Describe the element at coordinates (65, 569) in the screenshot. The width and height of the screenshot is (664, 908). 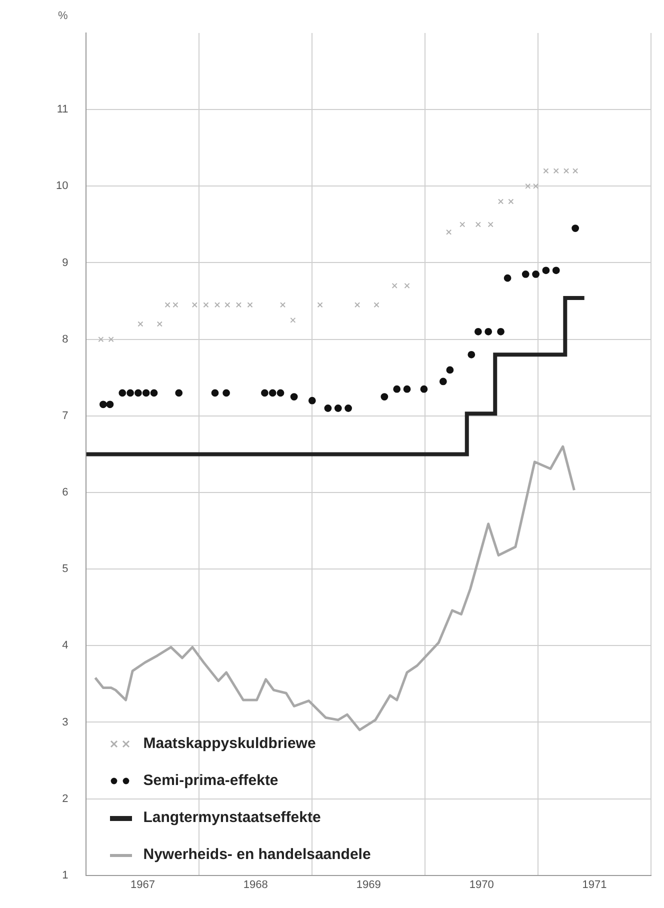
I see `y-tick-label: 5` at that location.